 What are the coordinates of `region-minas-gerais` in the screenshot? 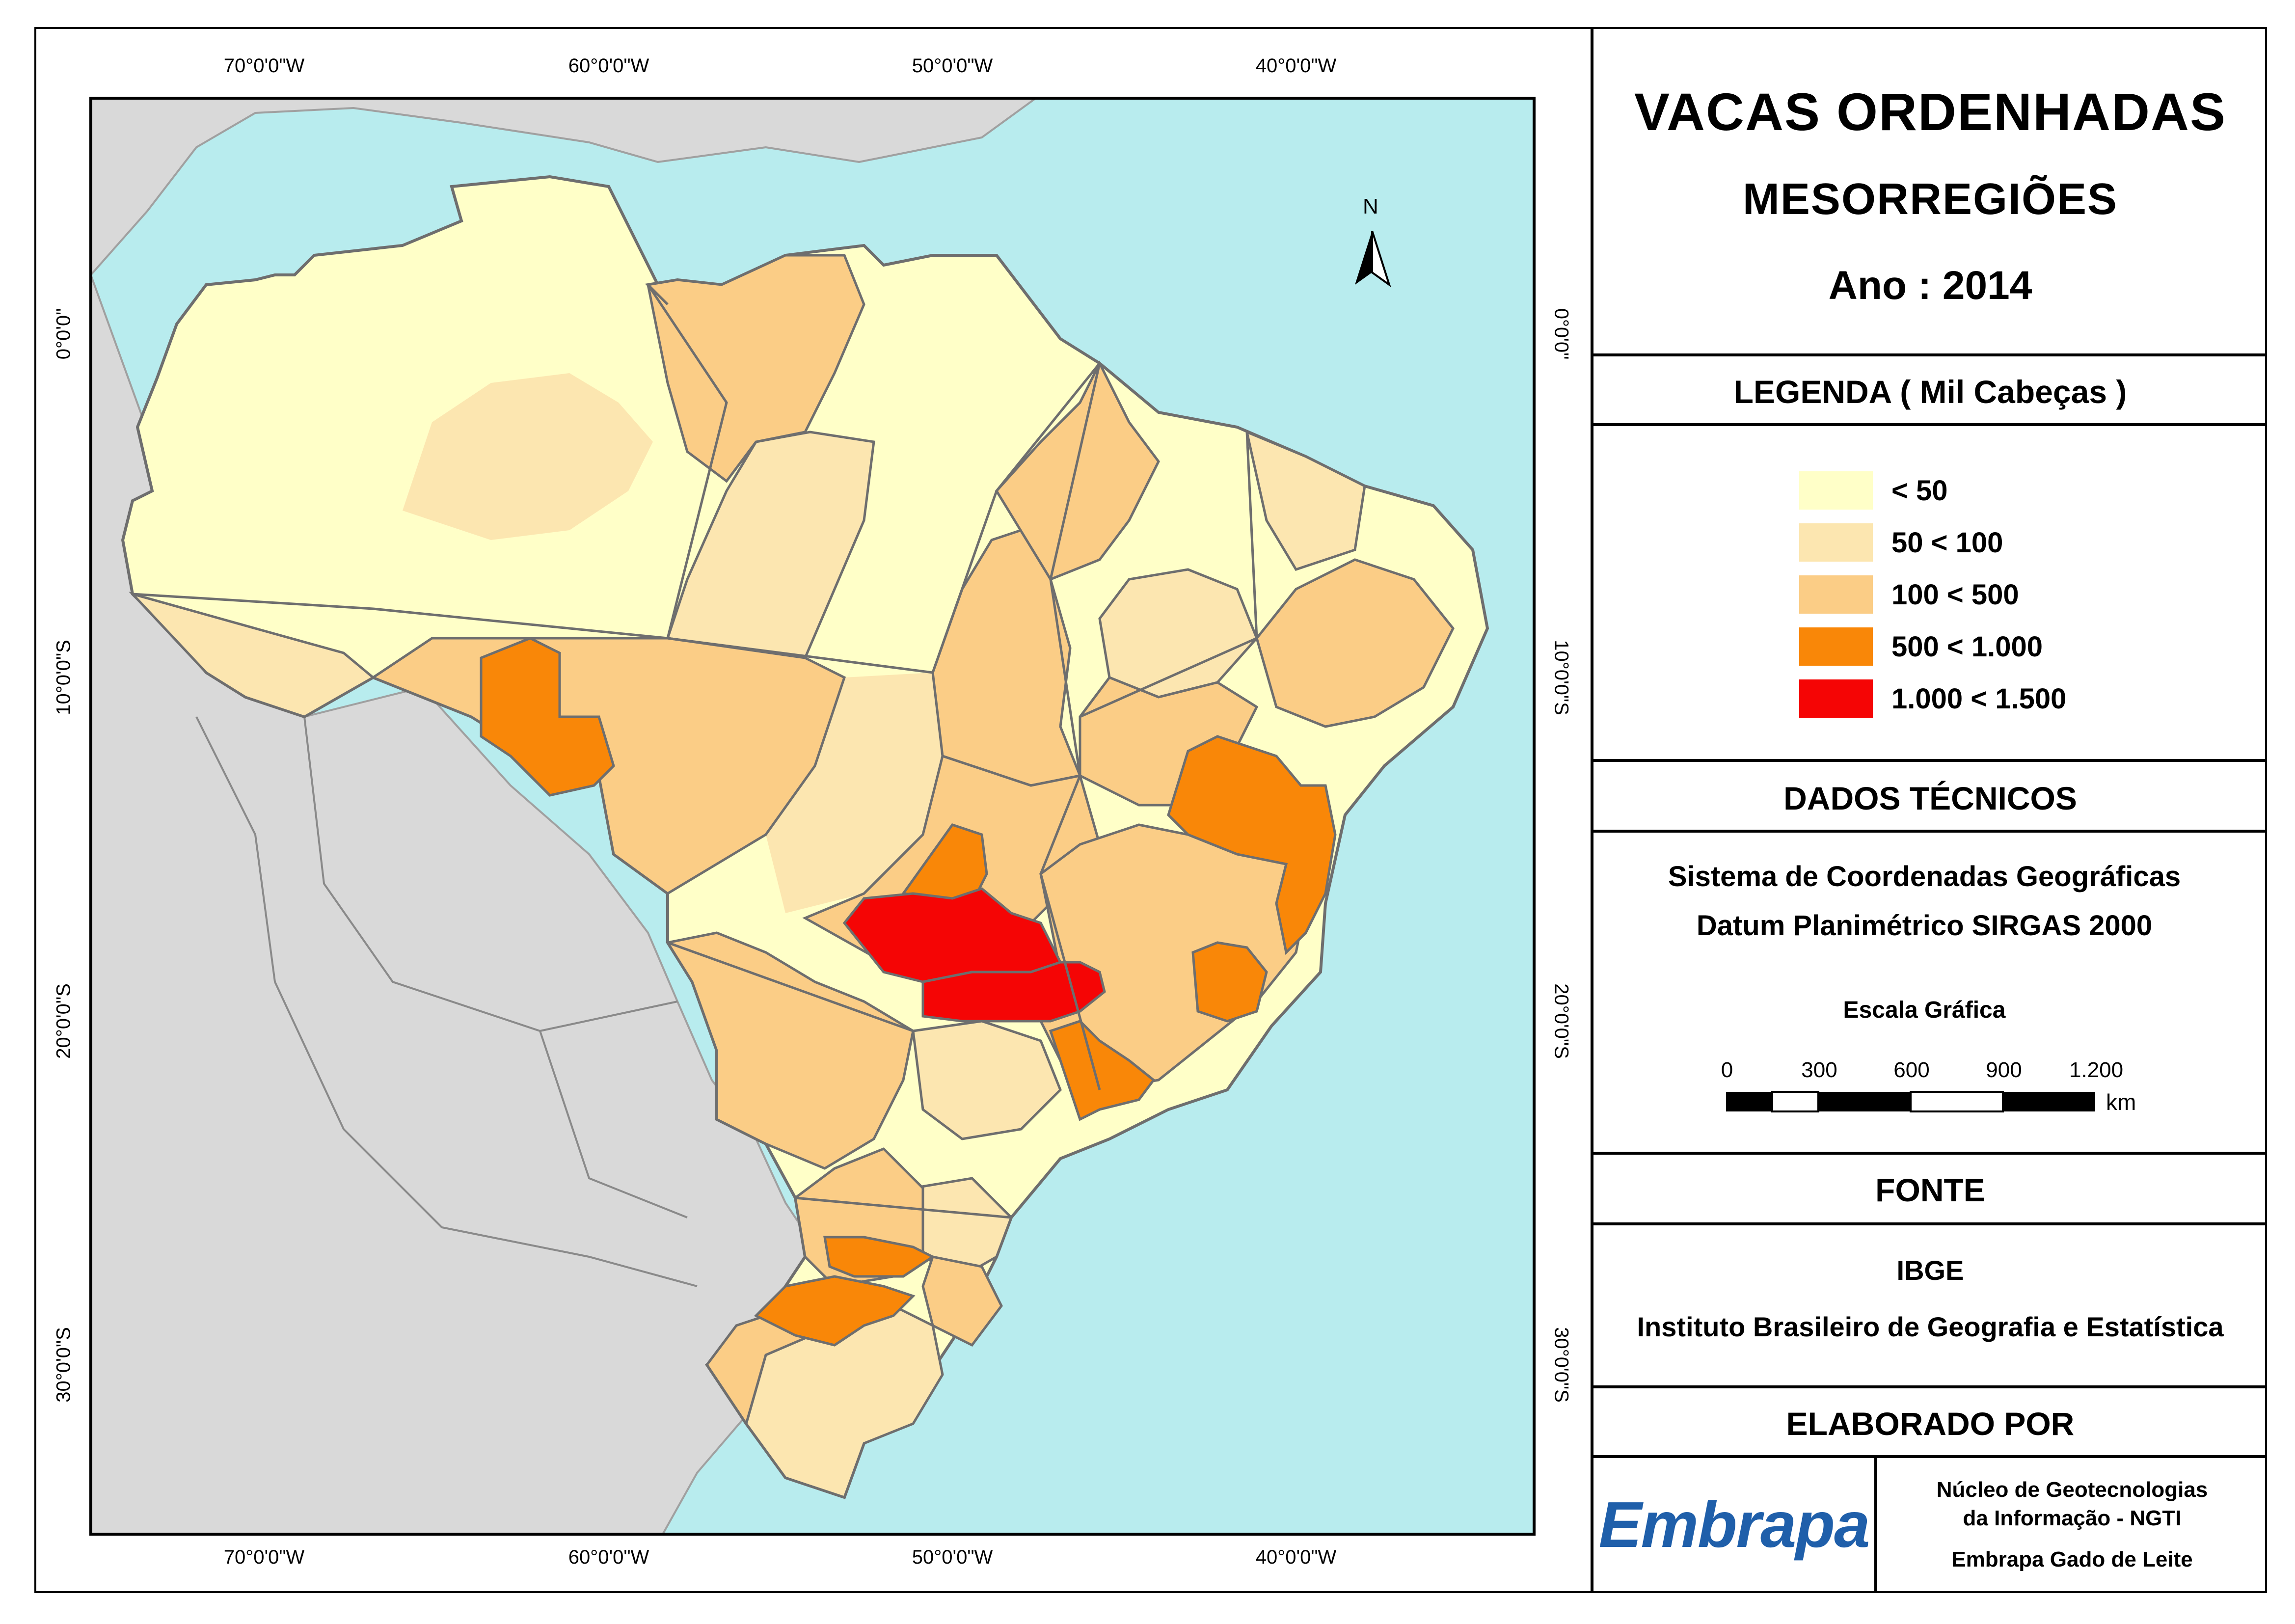 It's located at (1173, 957).